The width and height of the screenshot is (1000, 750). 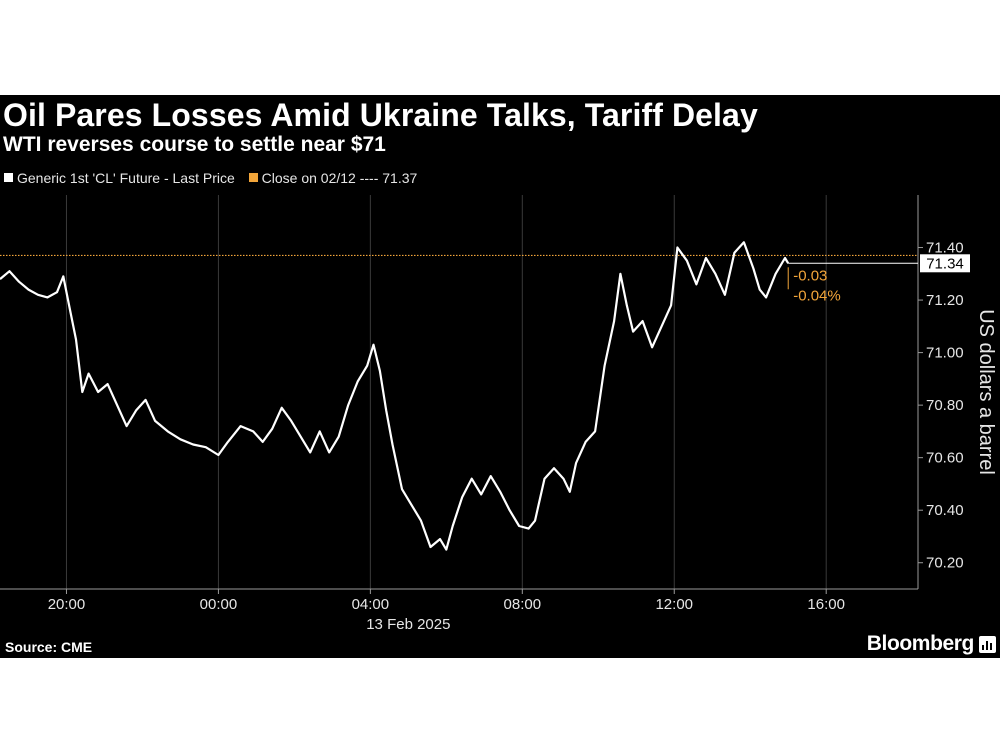 What do you see at coordinates (945, 510) in the screenshot?
I see `y-tick-label: 70.40` at bounding box center [945, 510].